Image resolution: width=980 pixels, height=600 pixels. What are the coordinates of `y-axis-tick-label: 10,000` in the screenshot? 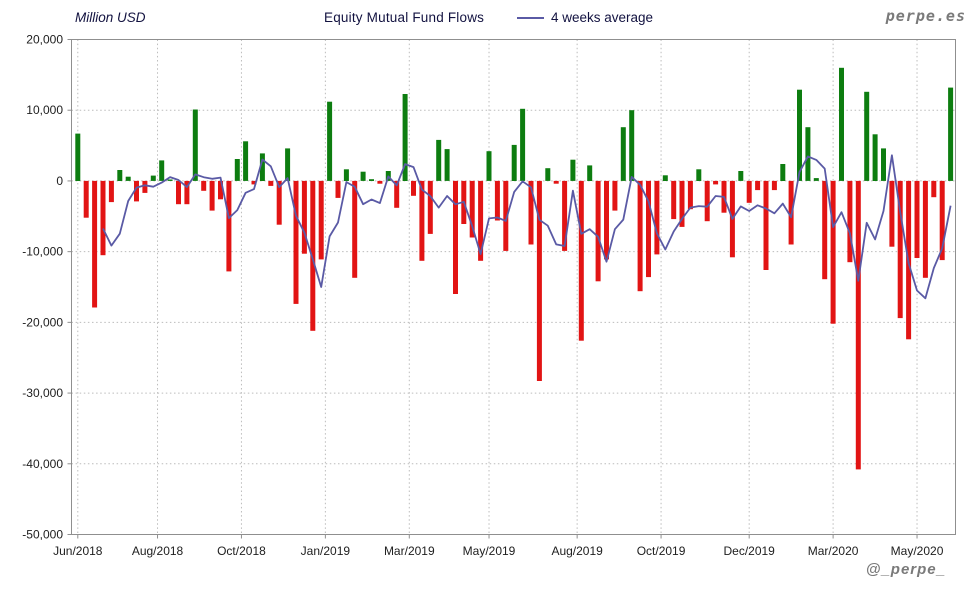 It's located at (44, 110).